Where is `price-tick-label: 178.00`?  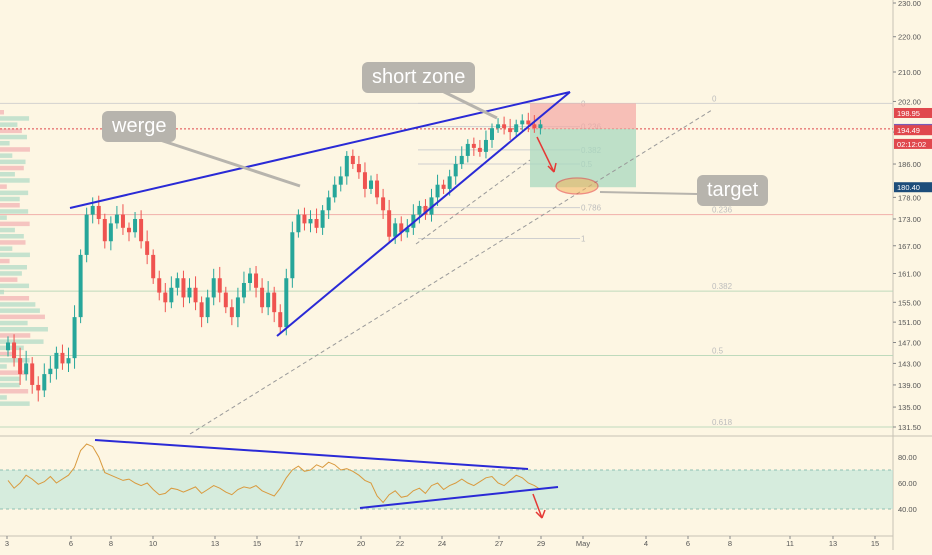 price-tick-label: 178.00 is located at coordinates (909, 197).